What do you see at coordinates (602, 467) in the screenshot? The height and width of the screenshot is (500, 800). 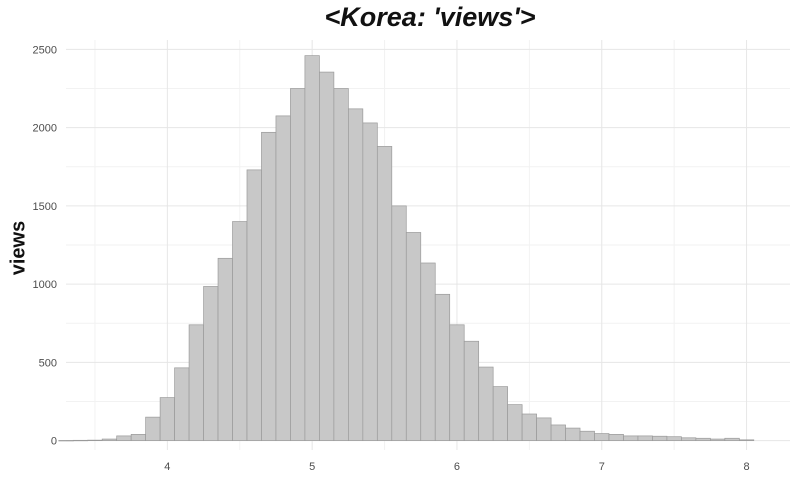 I see `x-tick-label: 7` at bounding box center [602, 467].